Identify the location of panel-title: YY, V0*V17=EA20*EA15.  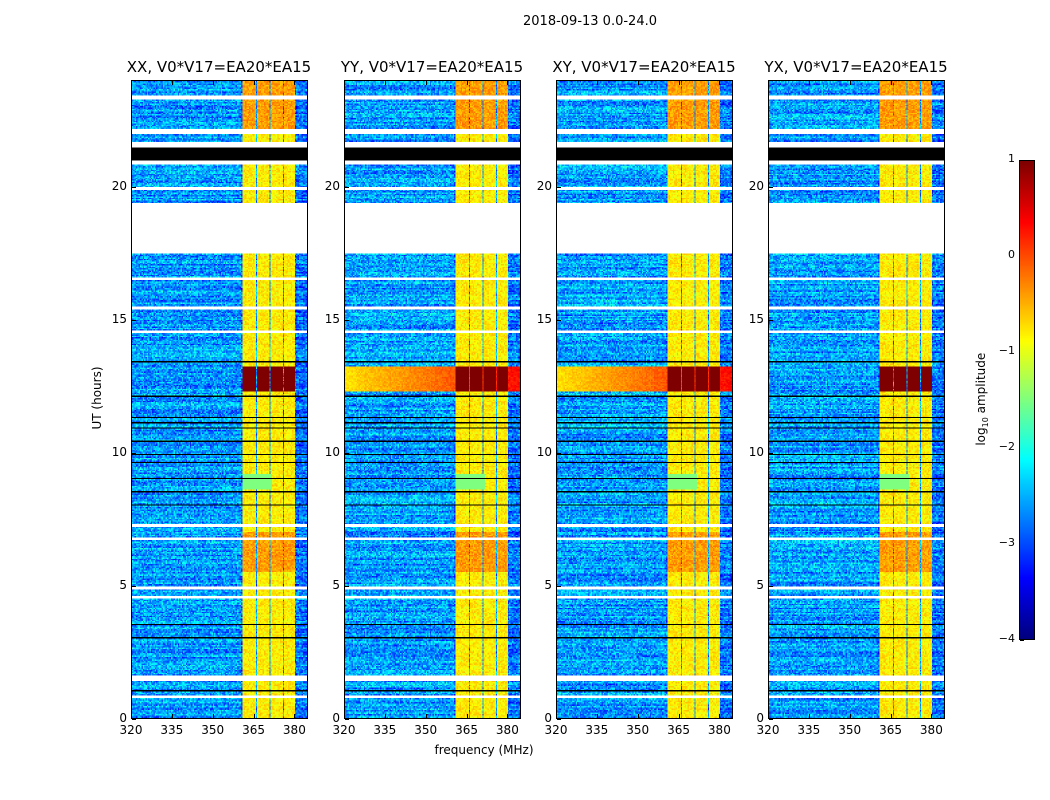
(432, 67).